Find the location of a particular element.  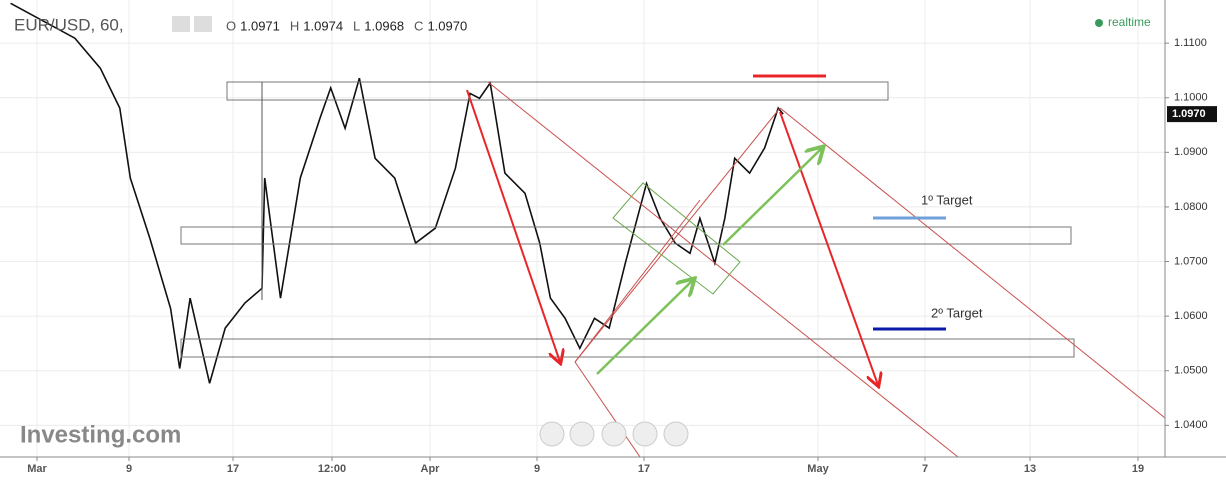

ohlc-value: 1.0970 is located at coordinates (447, 25).